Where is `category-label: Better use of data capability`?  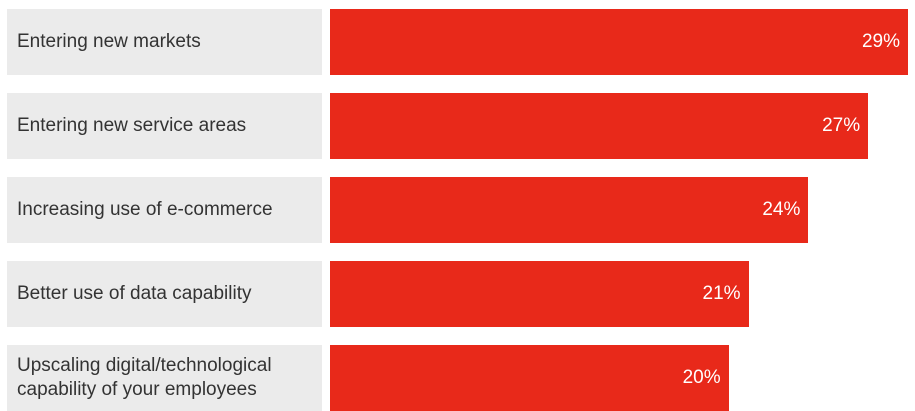 category-label: Better use of data capability is located at coordinates (134, 293).